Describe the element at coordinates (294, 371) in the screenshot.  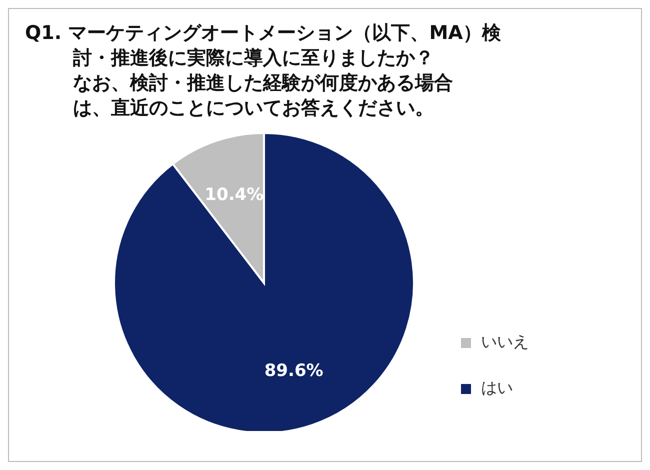
I see `data-label: 89.6%` at that location.